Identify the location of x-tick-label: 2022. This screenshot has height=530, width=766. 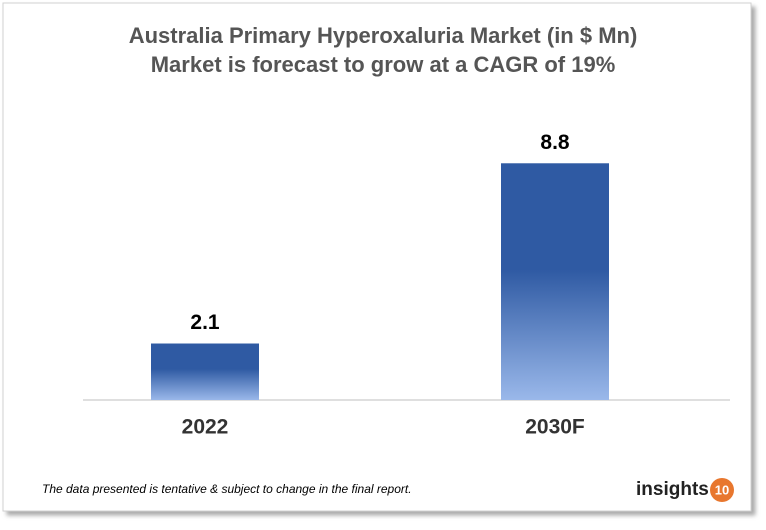
(205, 427).